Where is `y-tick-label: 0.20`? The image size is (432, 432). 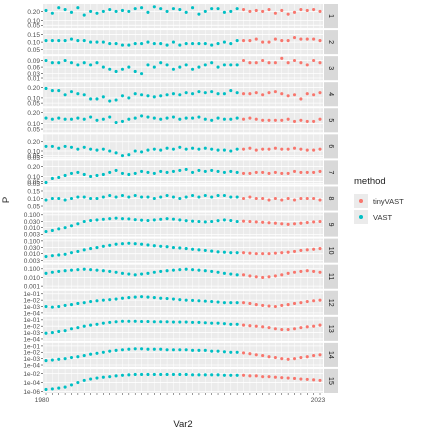 y-tick-label: 0.20 is located at coordinates (33, 142).